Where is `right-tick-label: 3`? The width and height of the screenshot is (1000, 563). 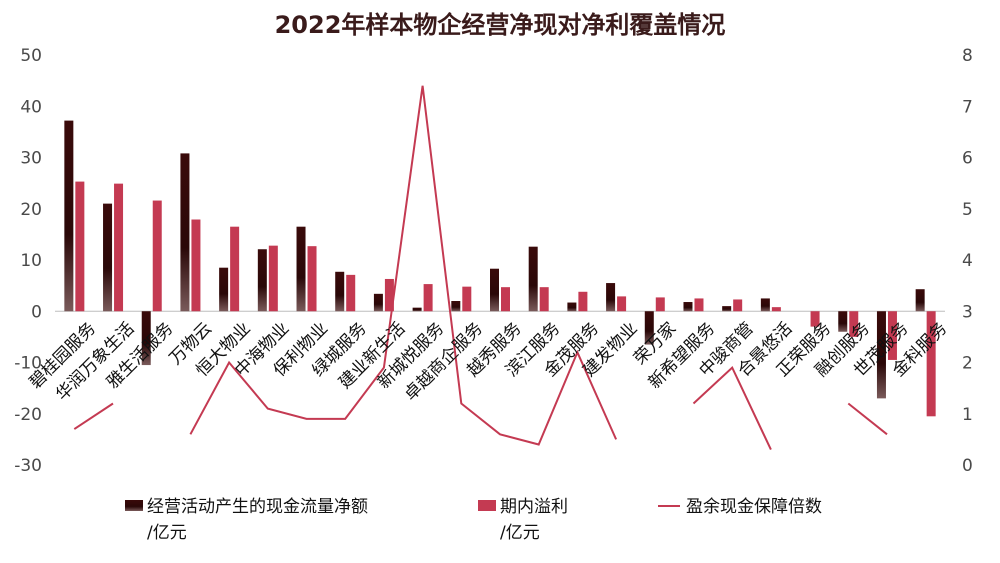 right-tick-label: 3 is located at coordinates (967, 312).